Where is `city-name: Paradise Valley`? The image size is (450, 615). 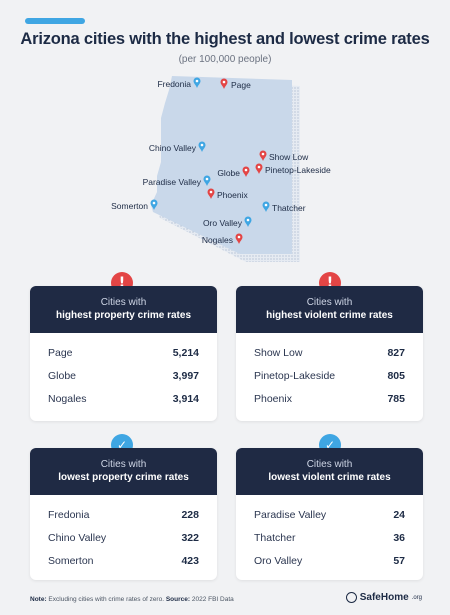
city-name: Paradise Valley is located at coordinates (290, 514).